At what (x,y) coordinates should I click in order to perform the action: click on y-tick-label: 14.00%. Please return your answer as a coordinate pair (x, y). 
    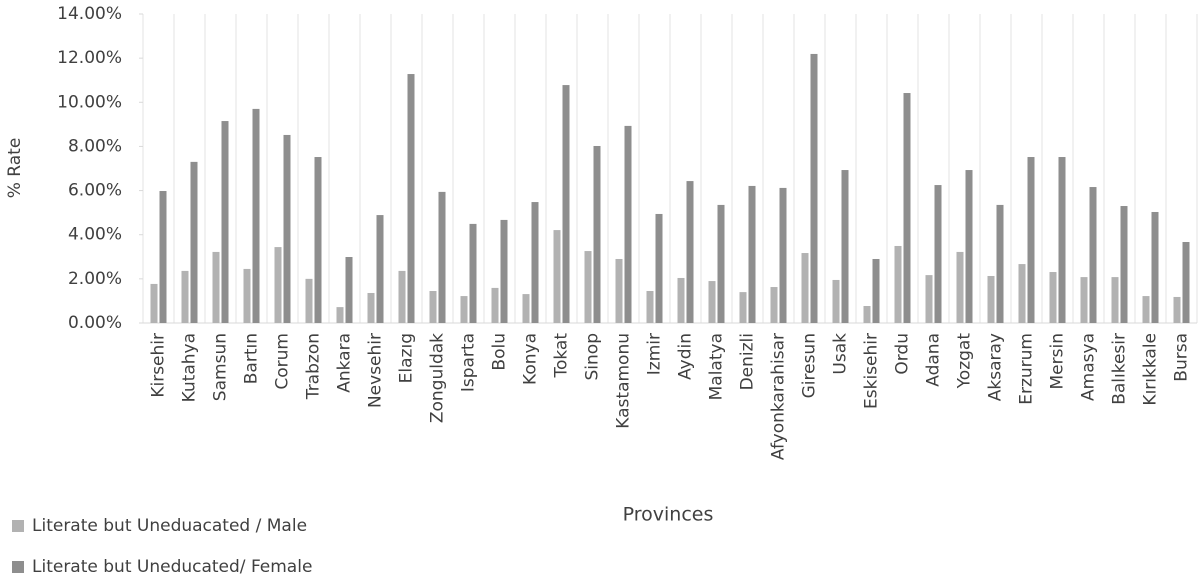
    Looking at the image, I should click on (89, 14).